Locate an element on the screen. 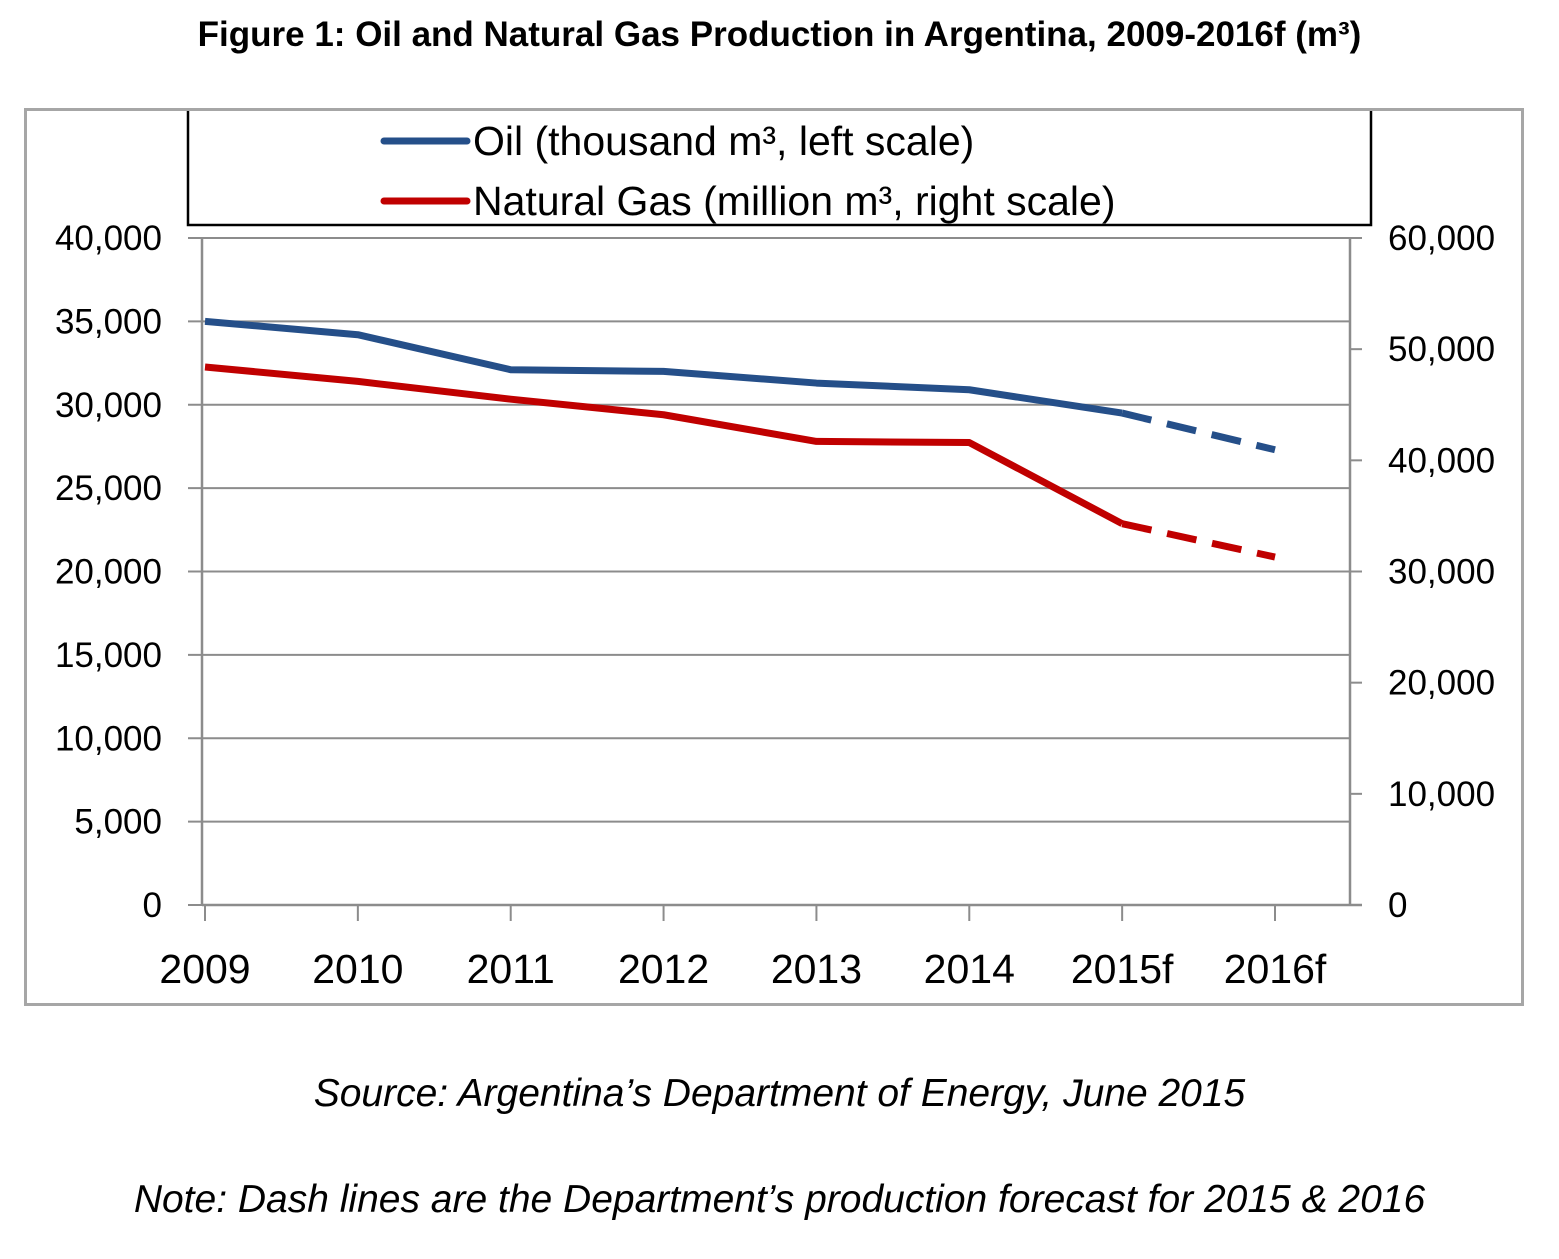 The width and height of the screenshot is (1559, 1259). x-tick-label: 2011 is located at coordinates (511, 969).